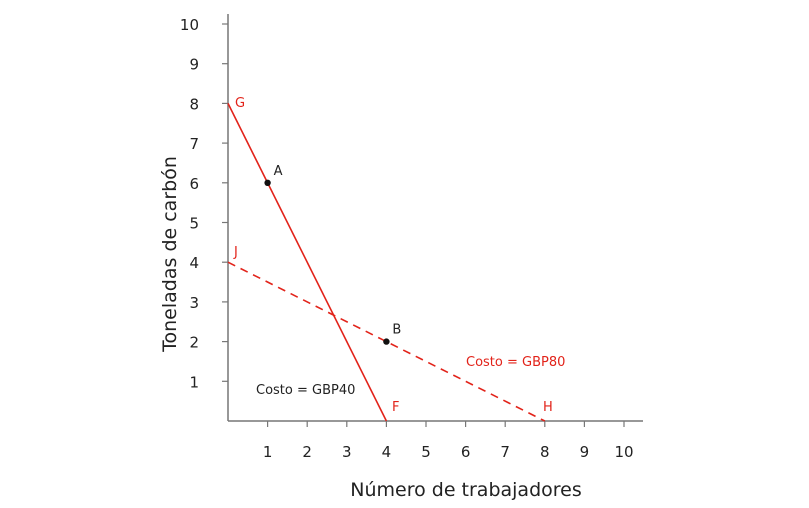 The image size is (809, 508). I want to click on y-axis-label: Toneladas de carbón, so click(170, 254).